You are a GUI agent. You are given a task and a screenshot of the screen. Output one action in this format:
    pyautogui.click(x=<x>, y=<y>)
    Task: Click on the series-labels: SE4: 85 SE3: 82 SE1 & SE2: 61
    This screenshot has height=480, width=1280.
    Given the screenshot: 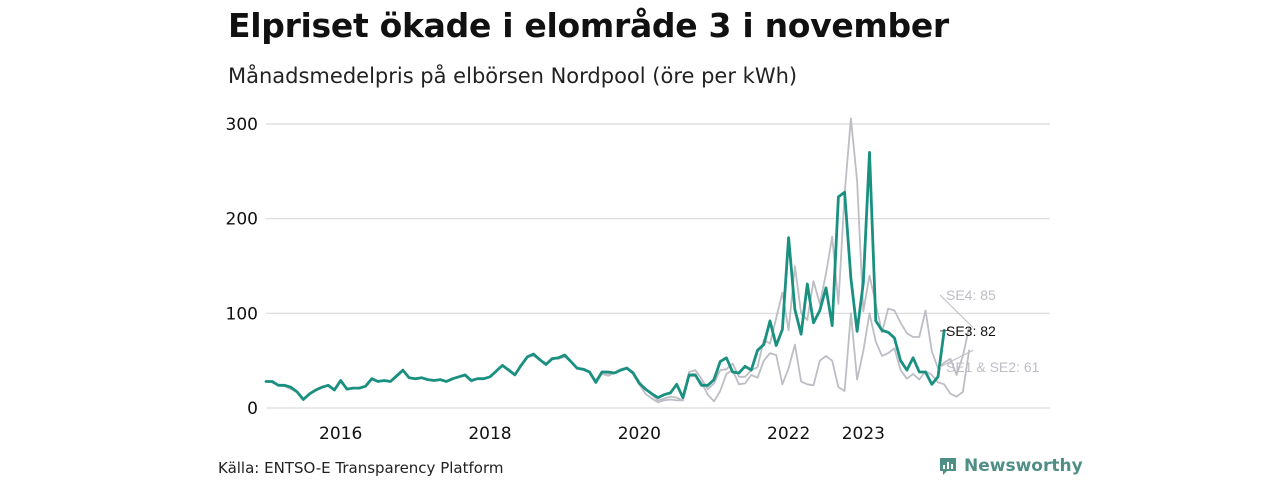 What is the action you would take?
    pyautogui.click(x=989, y=331)
    